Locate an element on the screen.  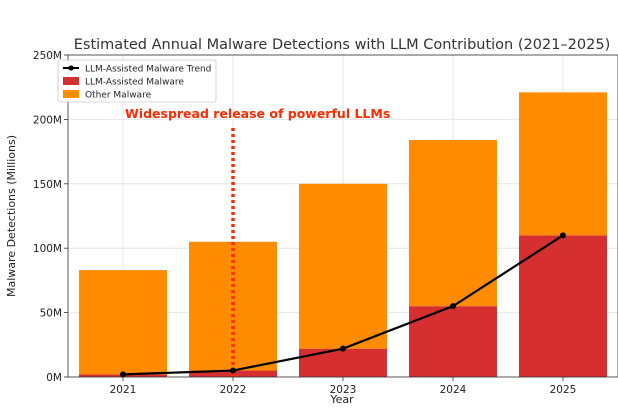
y-tick-label: 0M is located at coordinates (54, 378).